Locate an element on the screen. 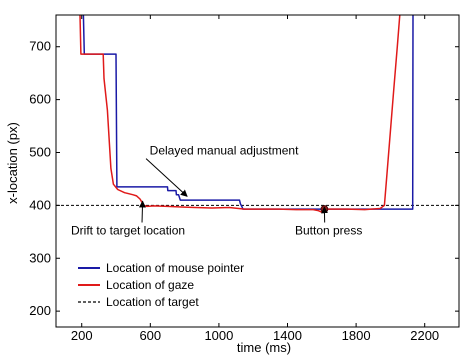  annotation-drift-to-target: Drift to target location is located at coordinates (128, 230).